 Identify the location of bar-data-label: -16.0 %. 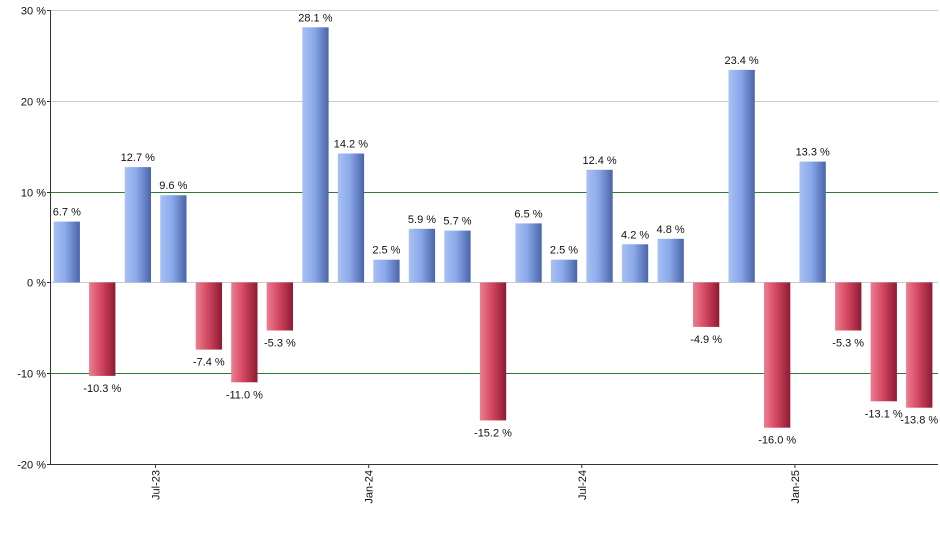
(777, 441).